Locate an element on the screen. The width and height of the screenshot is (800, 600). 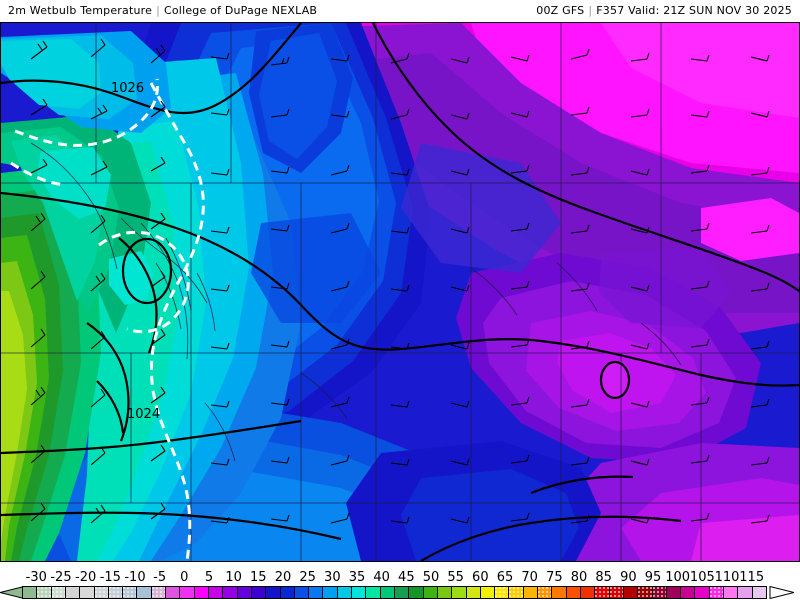
colorbar-tick-label: -10 is located at coordinates (135, 577).